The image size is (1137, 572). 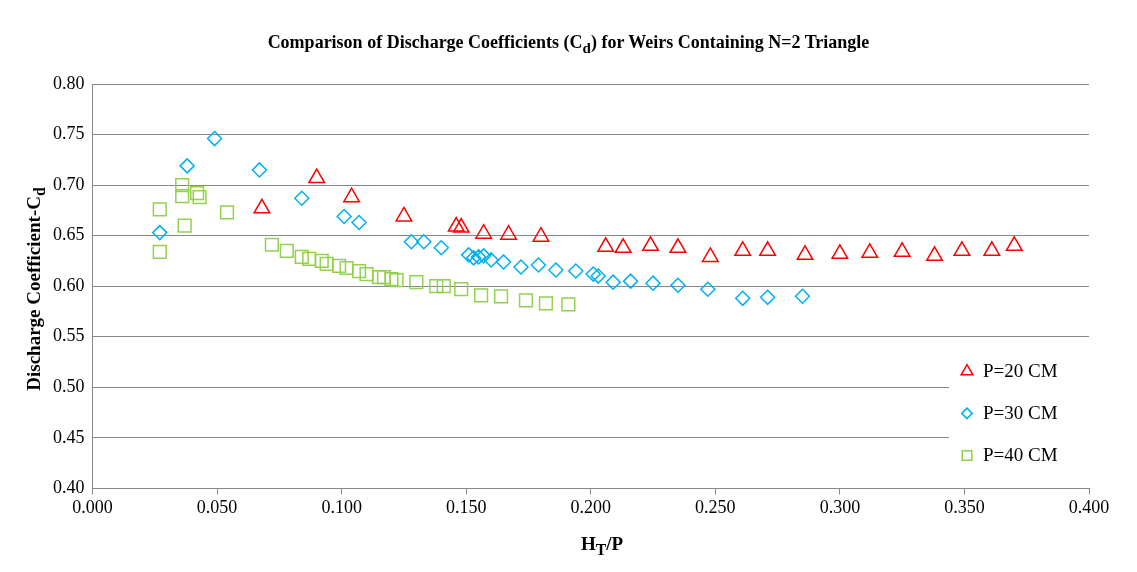 I want to click on x-axis-title: H$_{T}$/P, so click(x=602, y=546).